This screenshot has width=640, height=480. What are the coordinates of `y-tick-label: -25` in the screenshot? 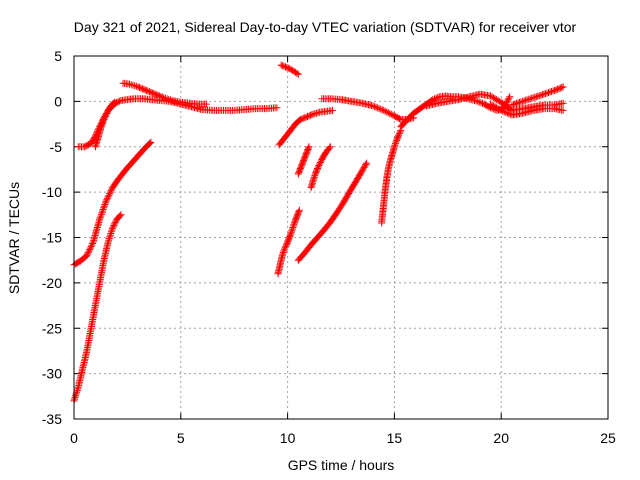 It's located at (52, 328).